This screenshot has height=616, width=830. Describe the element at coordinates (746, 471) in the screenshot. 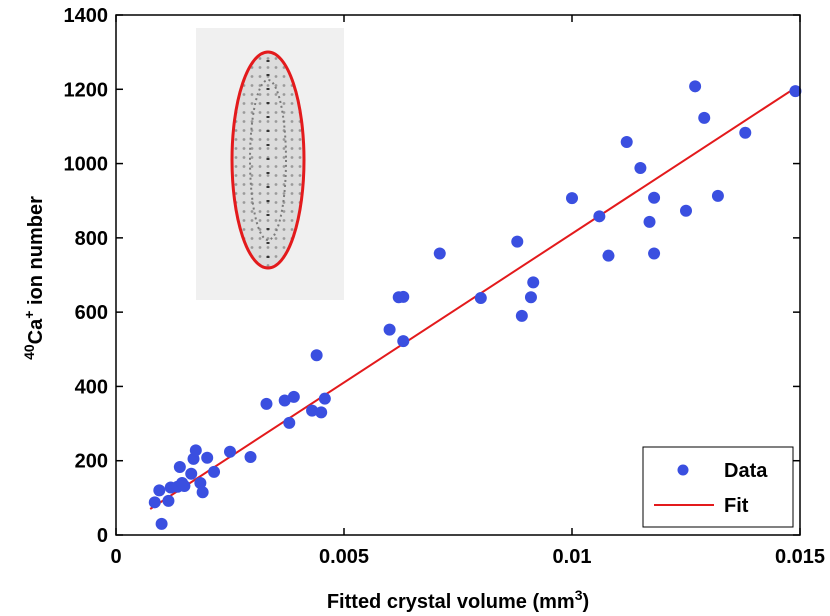

I see `legend-data-label: Data` at that location.